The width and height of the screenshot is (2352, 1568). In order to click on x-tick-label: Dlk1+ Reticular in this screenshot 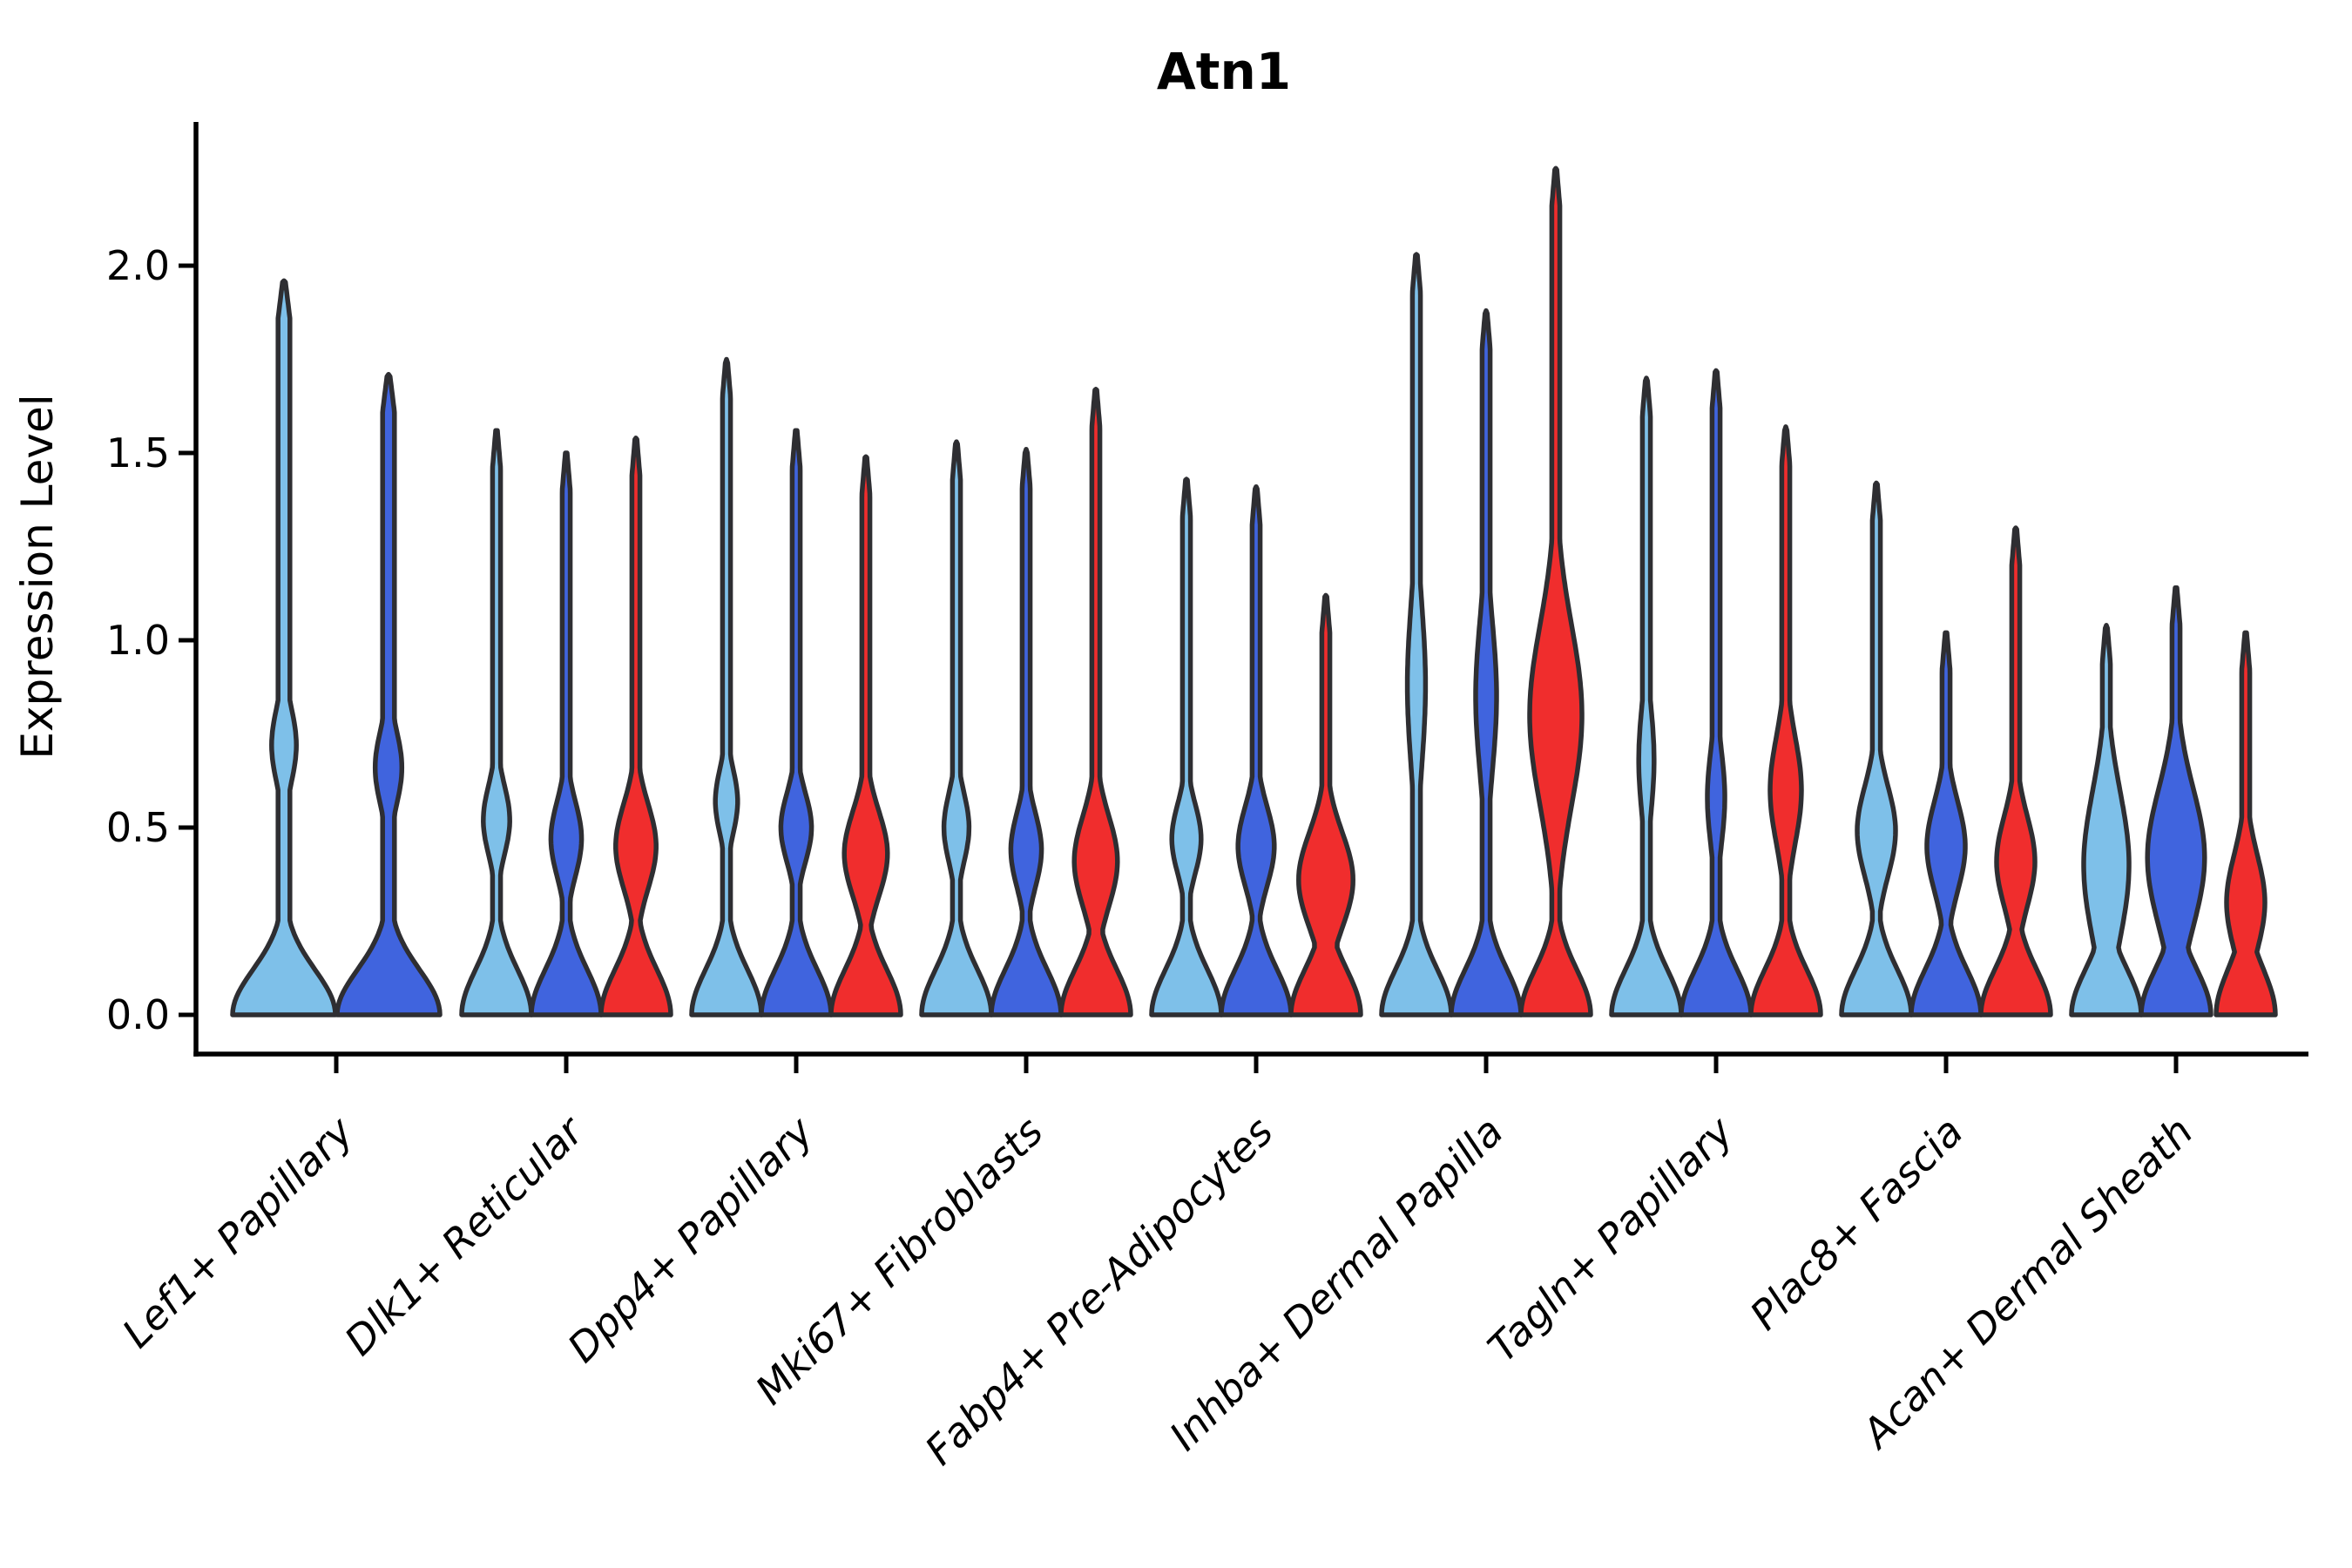, I will do `click(465, 1234)`.